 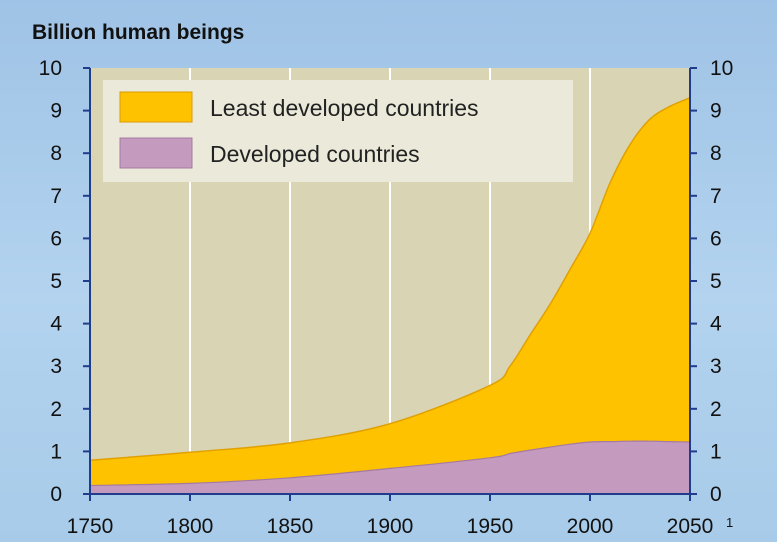 I want to click on y-tick-label-left-0: 0, so click(x=56, y=494).